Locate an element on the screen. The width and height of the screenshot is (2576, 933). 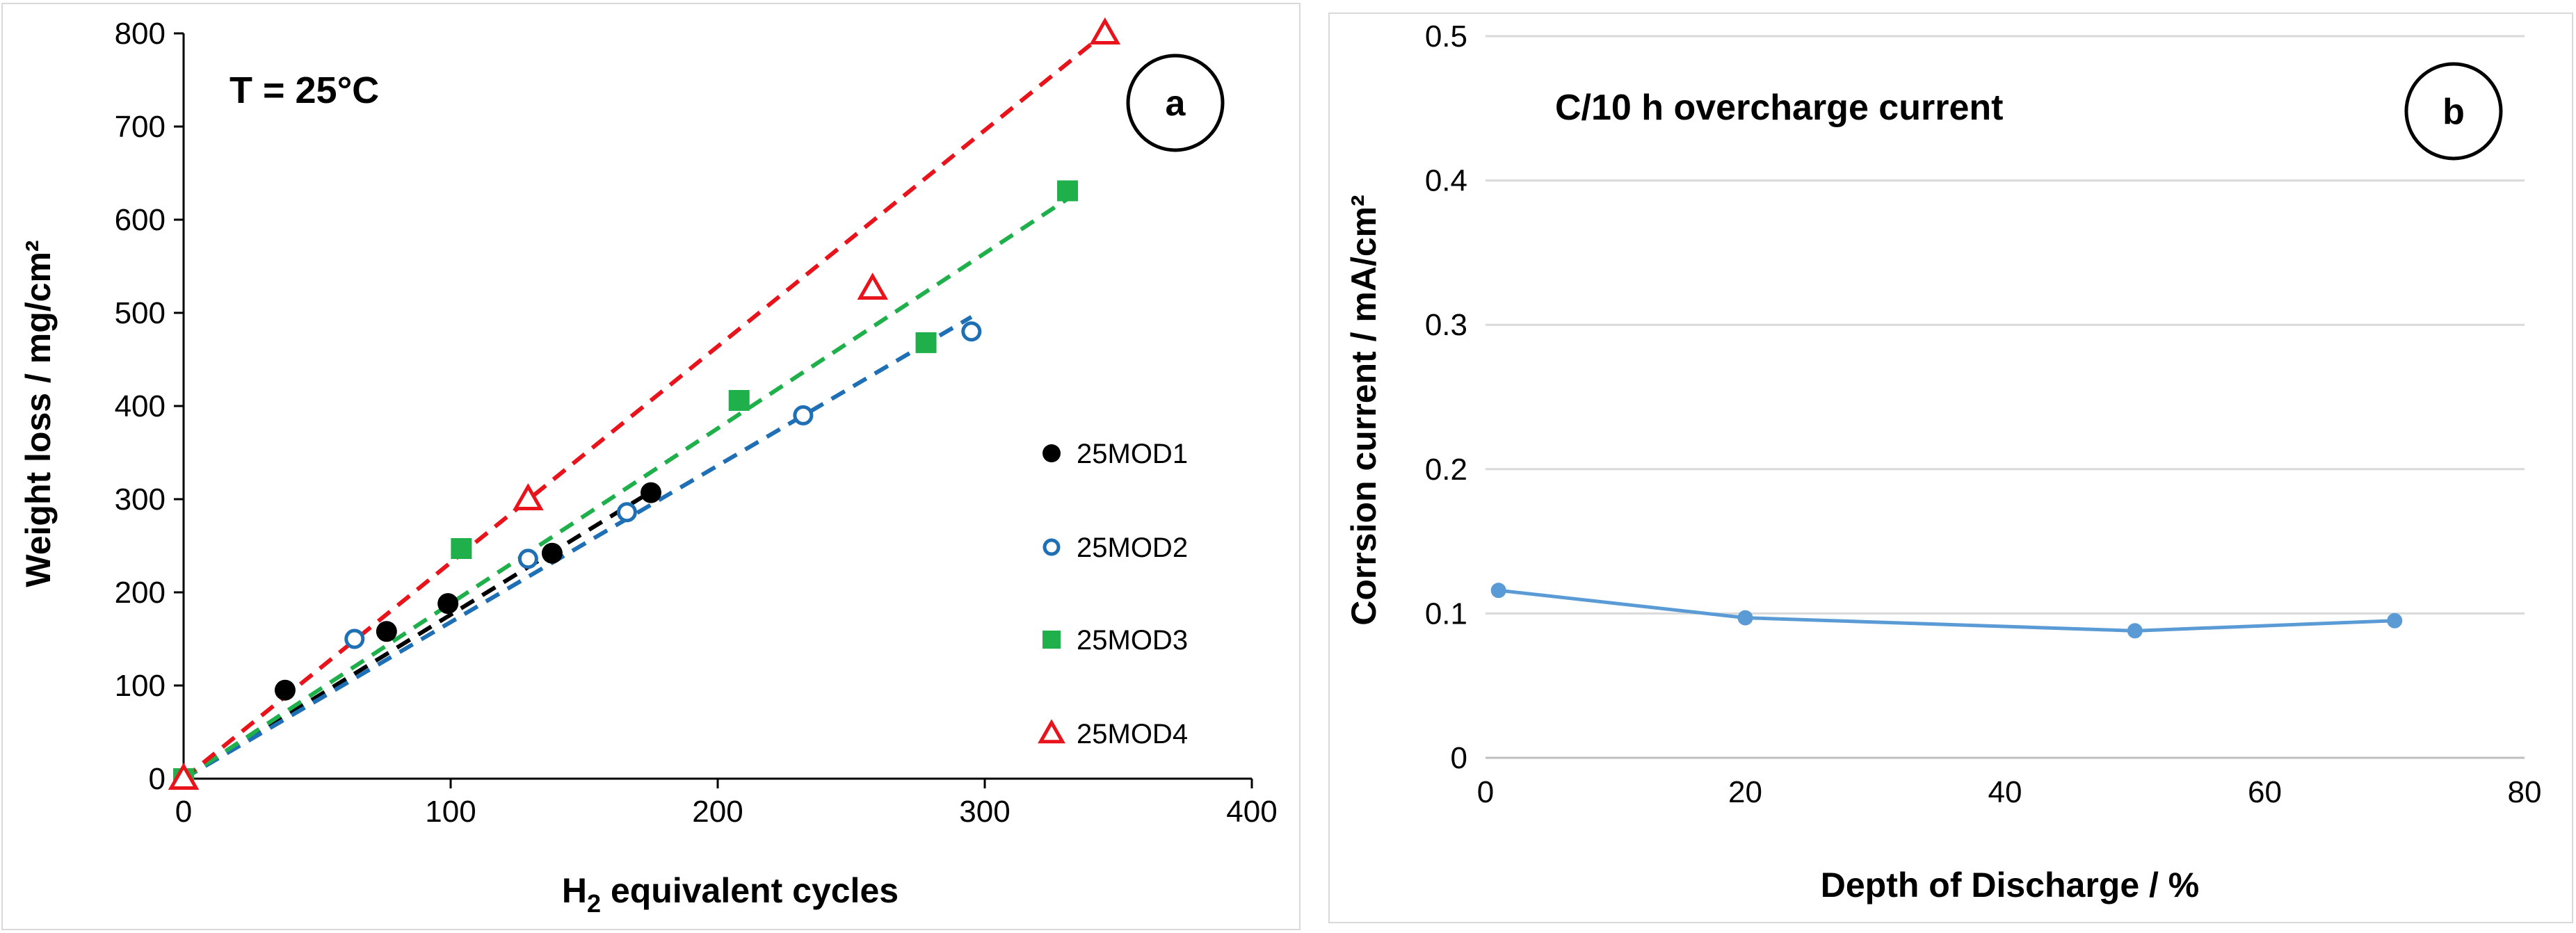
annotation-temperature: T = 25°C is located at coordinates (305, 90).